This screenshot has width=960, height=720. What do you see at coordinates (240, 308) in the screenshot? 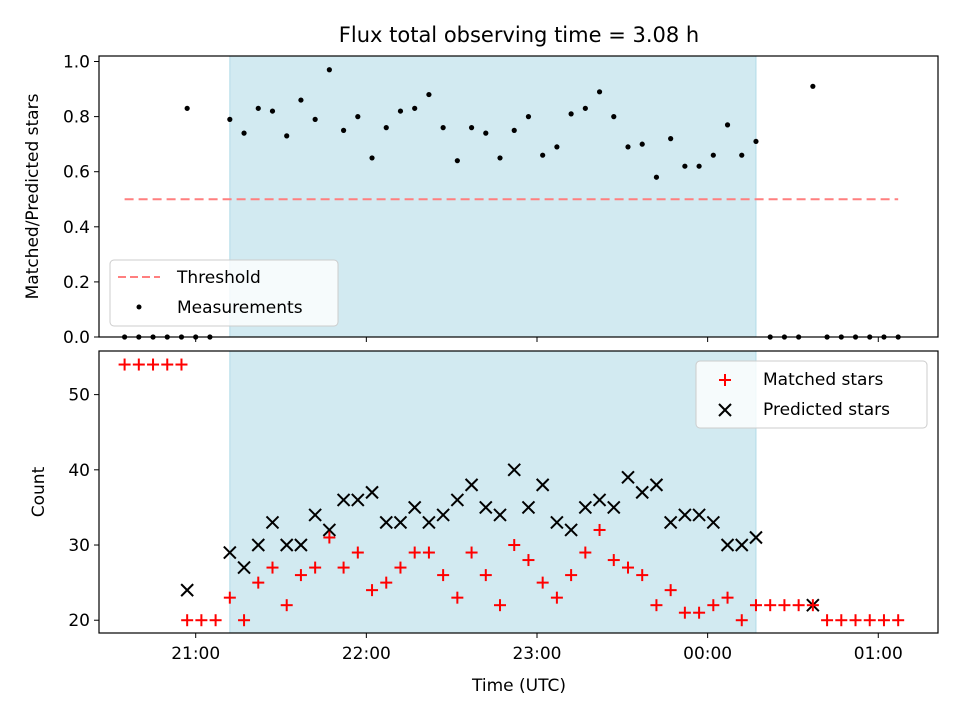
I see `measurements-legend-label: Measurements` at bounding box center [240, 308].